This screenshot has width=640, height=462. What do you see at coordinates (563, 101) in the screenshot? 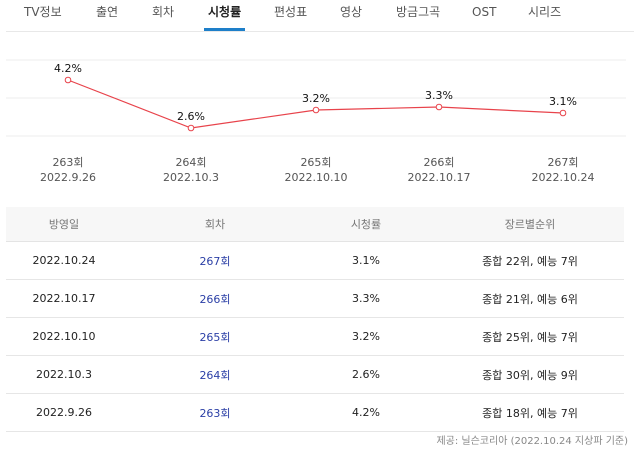
I see `rating-value-label: 3.1%` at bounding box center [563, 101].